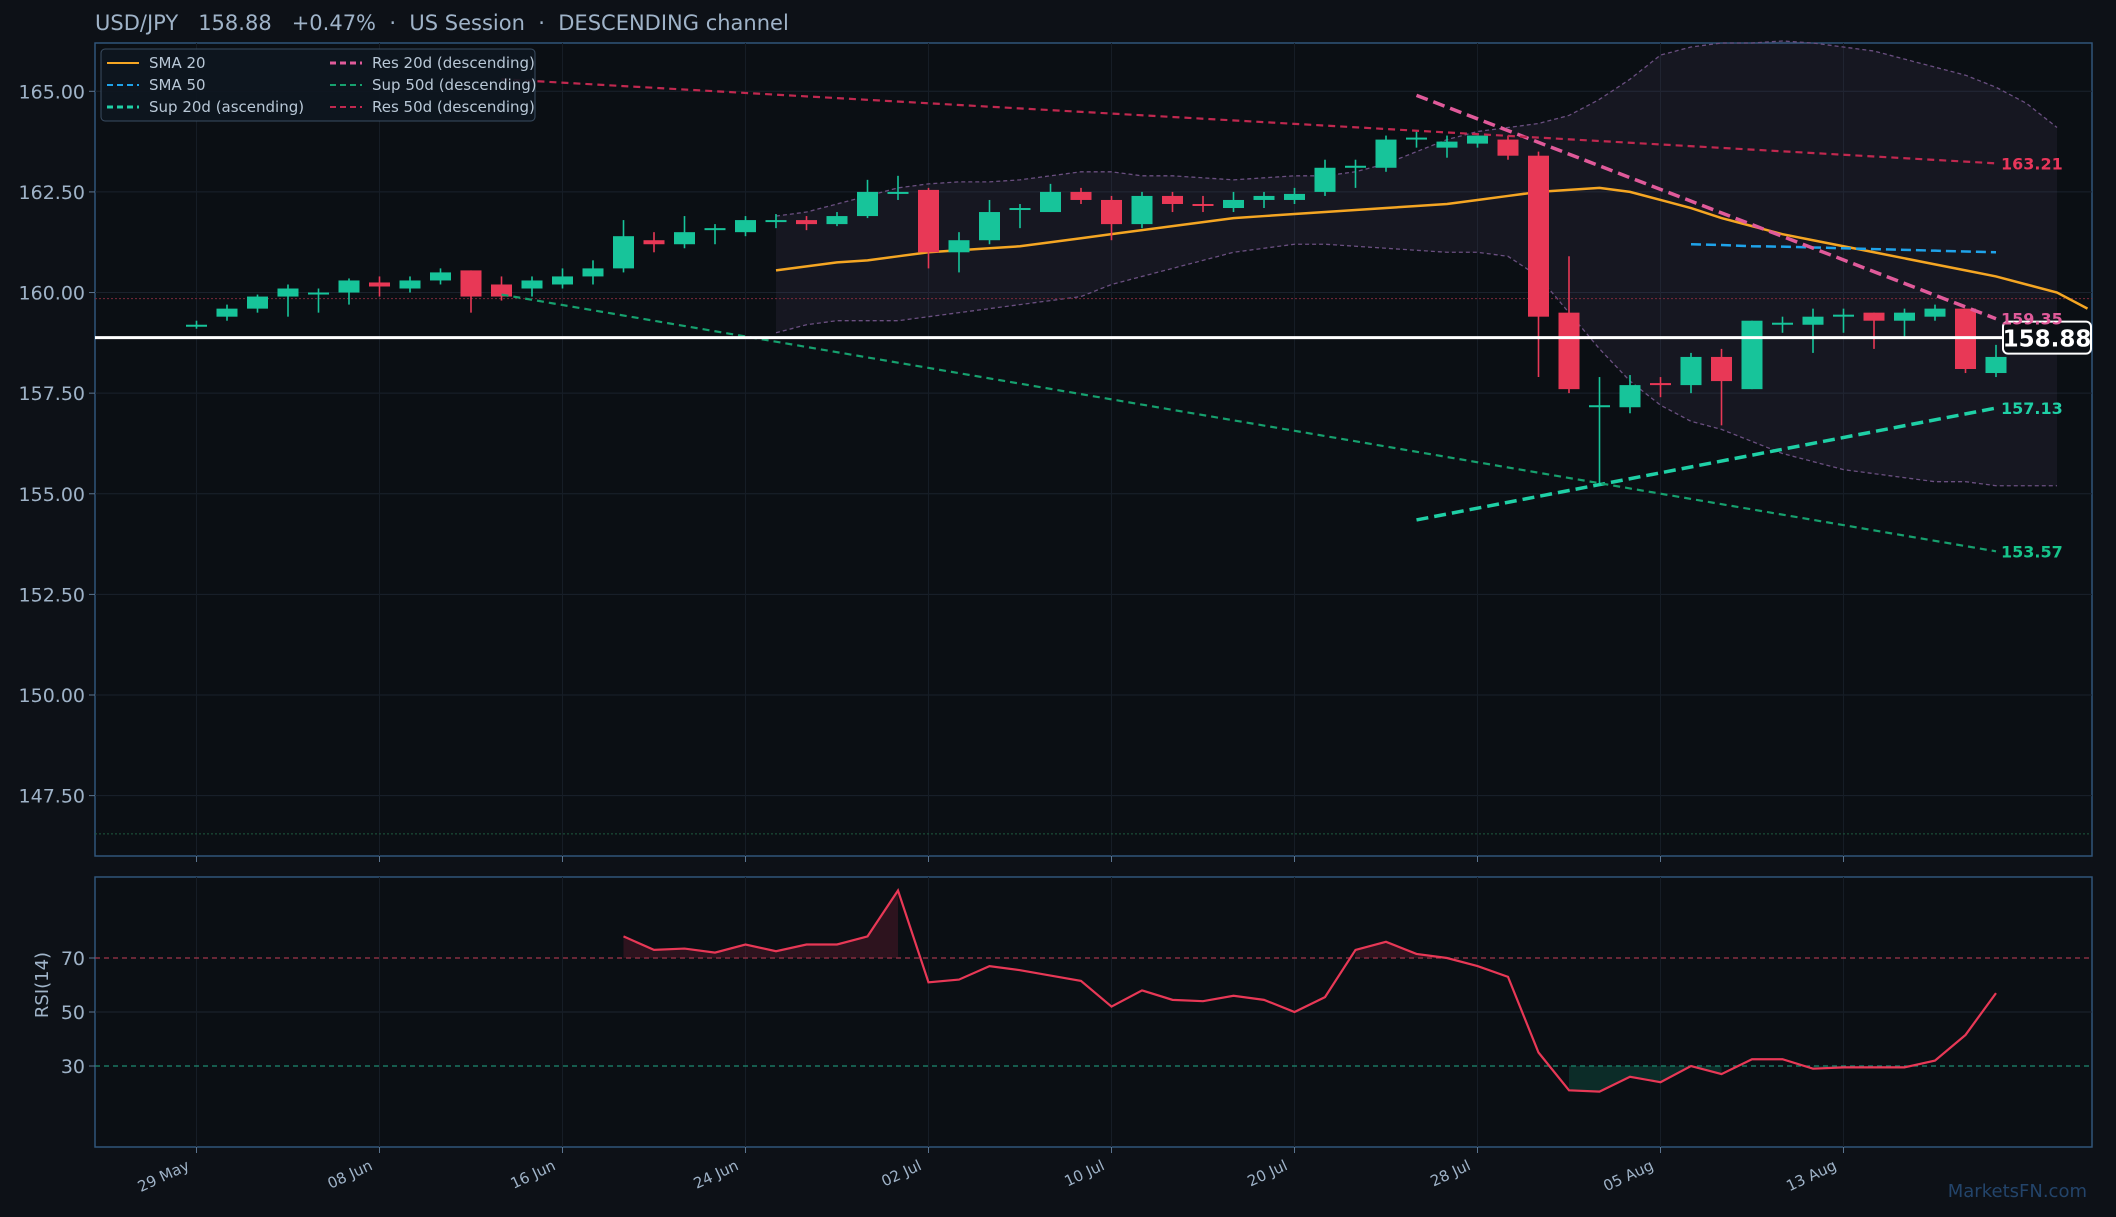  Describe the element at coordinates (2032, 163) in the screenshot. I see `level-label: 163.21` at that location.